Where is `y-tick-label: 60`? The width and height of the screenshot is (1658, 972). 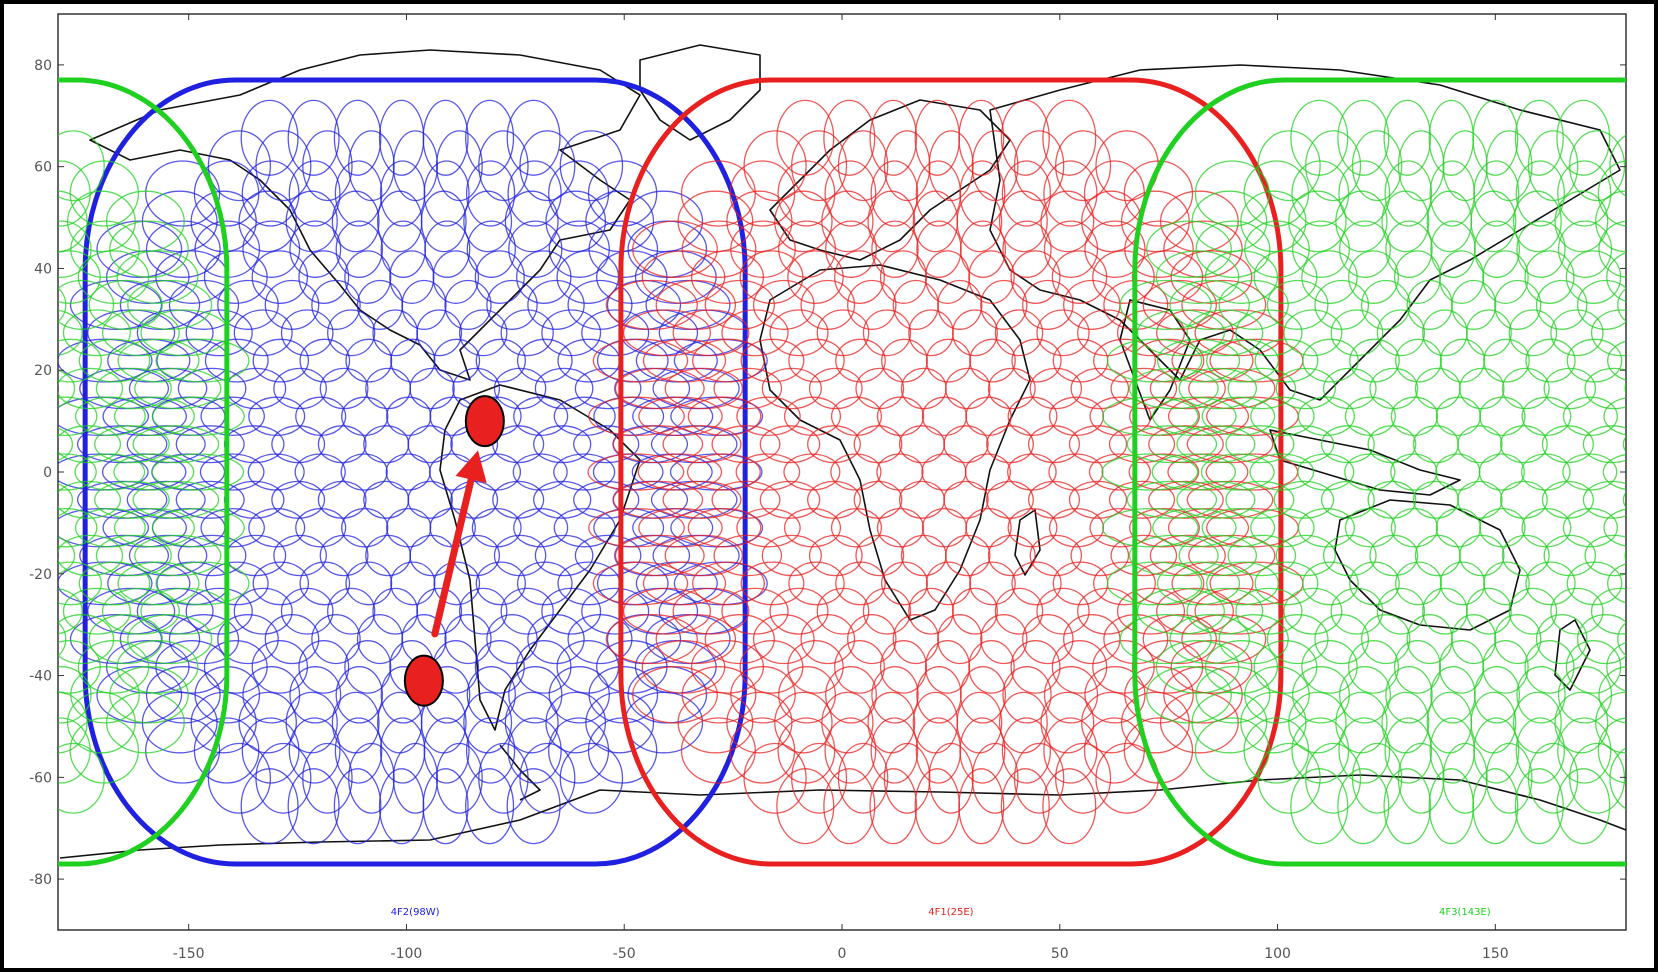 y-tick-label: 60 is located at coordinates (43, 168).